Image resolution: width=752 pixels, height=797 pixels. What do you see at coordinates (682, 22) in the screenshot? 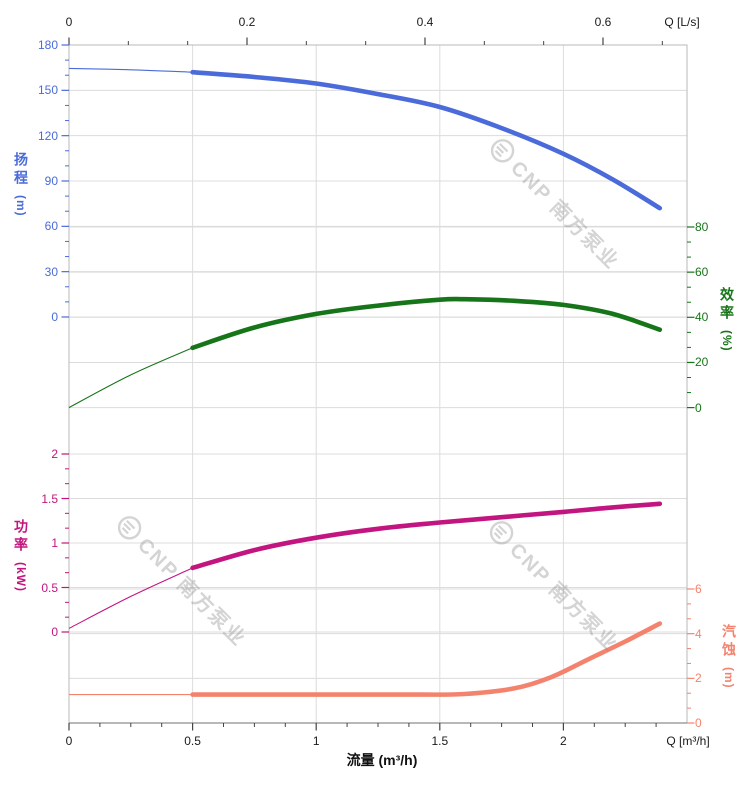
I see `top-axis-unit-label: Q [L/s]` at bounding box center [682, 22].